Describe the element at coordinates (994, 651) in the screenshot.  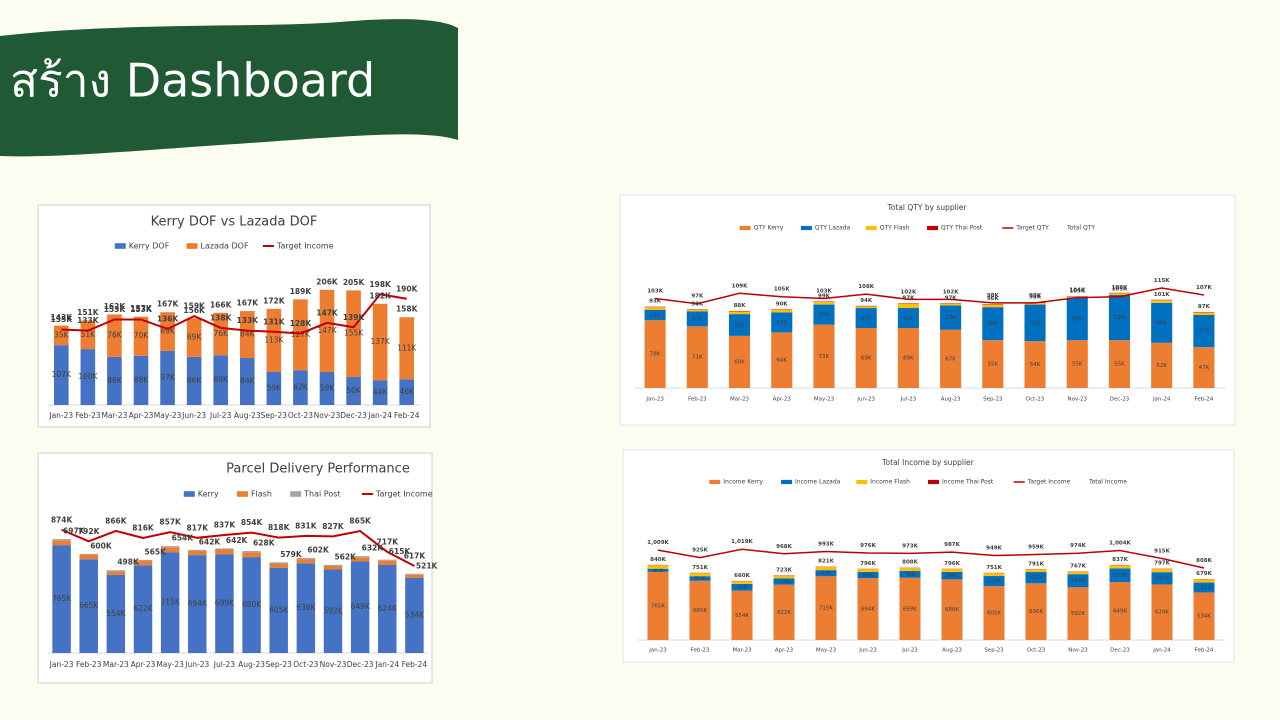
I see `x-tick-label: Sep-23` at that location.